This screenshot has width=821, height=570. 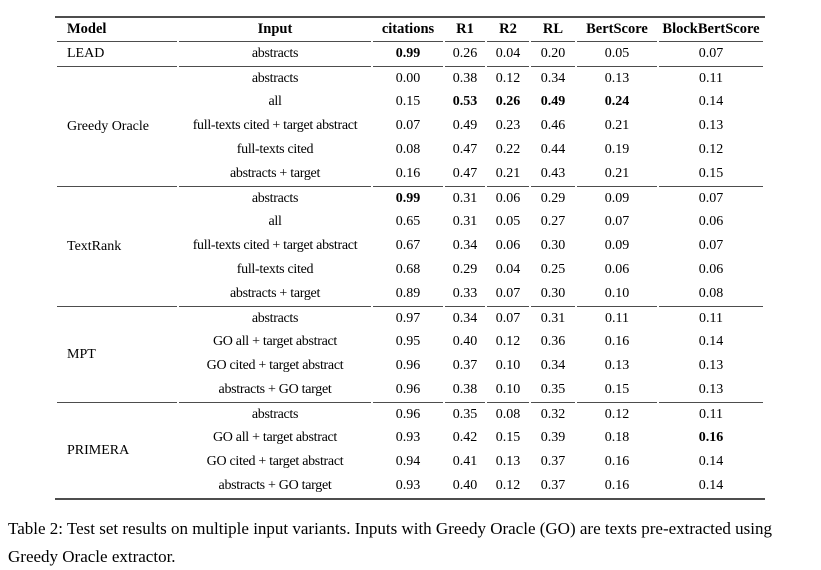 I want to click on column-header-model: Model, so click(x=117, y=30).